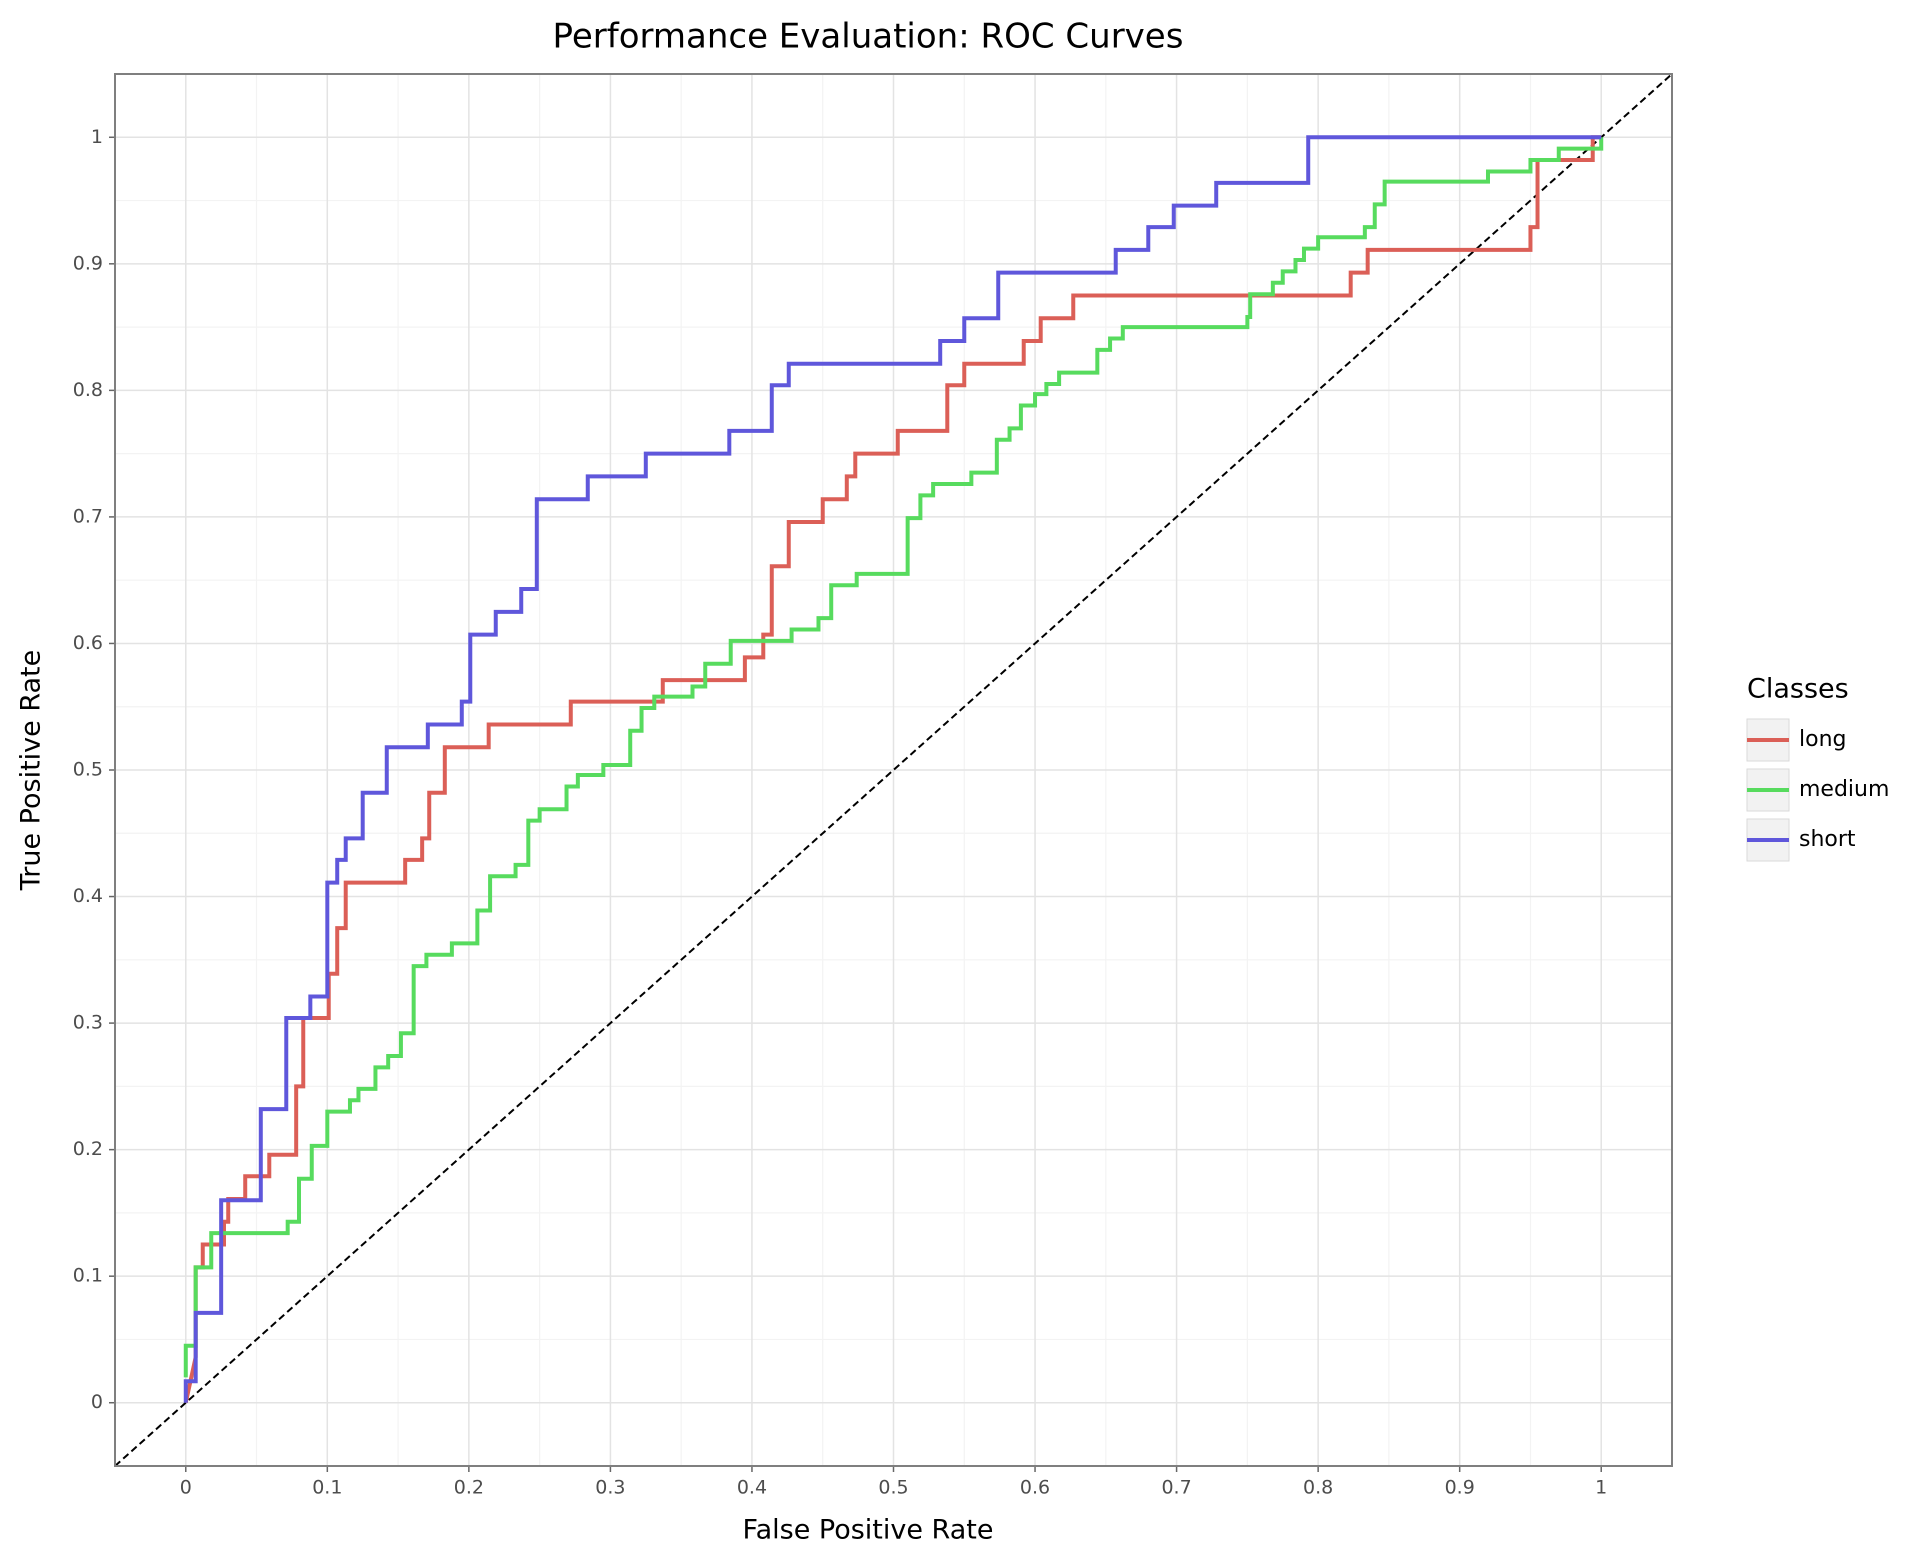  I want to click on x-tick-label: 0.9, so click(1460, 1488).